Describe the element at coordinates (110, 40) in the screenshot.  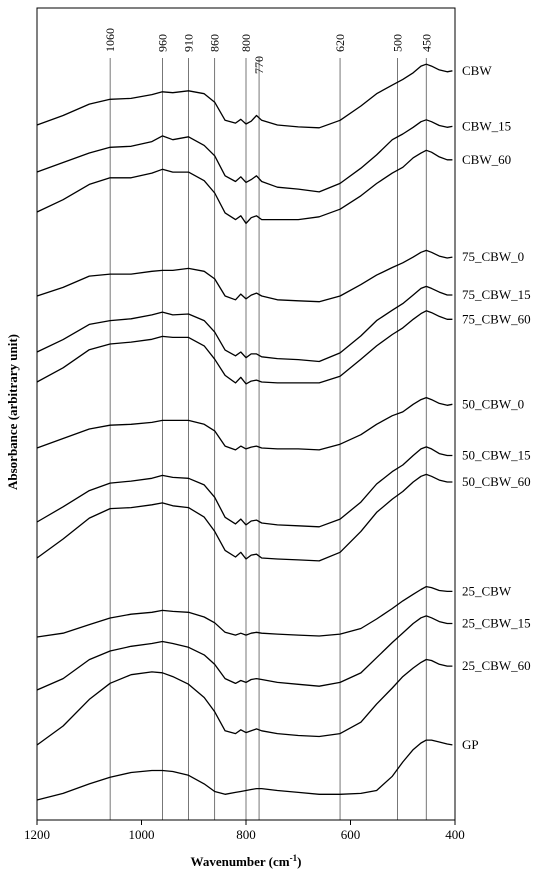
I see `reference-label-1060: 1060` at that location.